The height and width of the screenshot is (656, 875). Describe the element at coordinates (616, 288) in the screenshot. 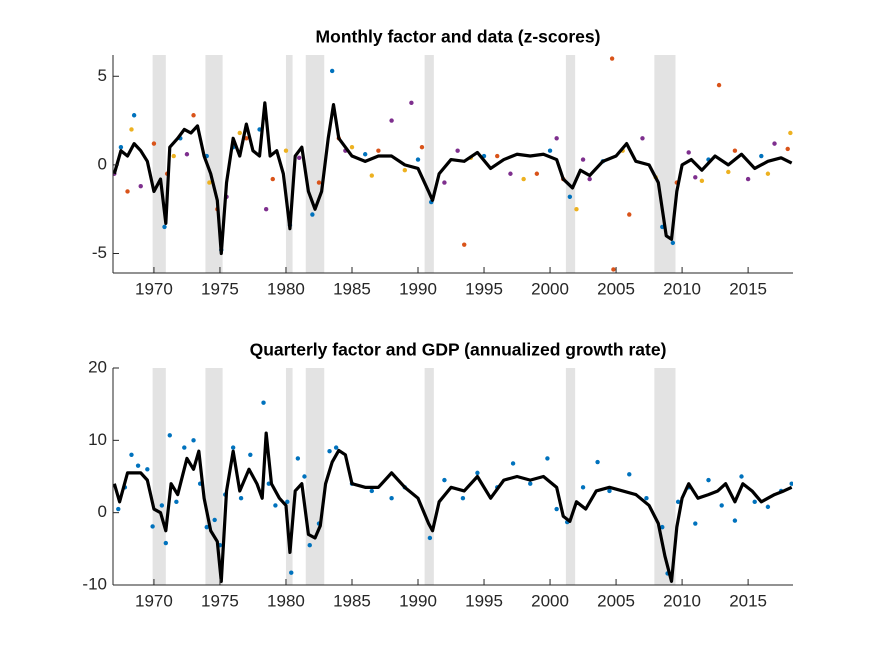

I see `x-tick-label: 2005` at that location.